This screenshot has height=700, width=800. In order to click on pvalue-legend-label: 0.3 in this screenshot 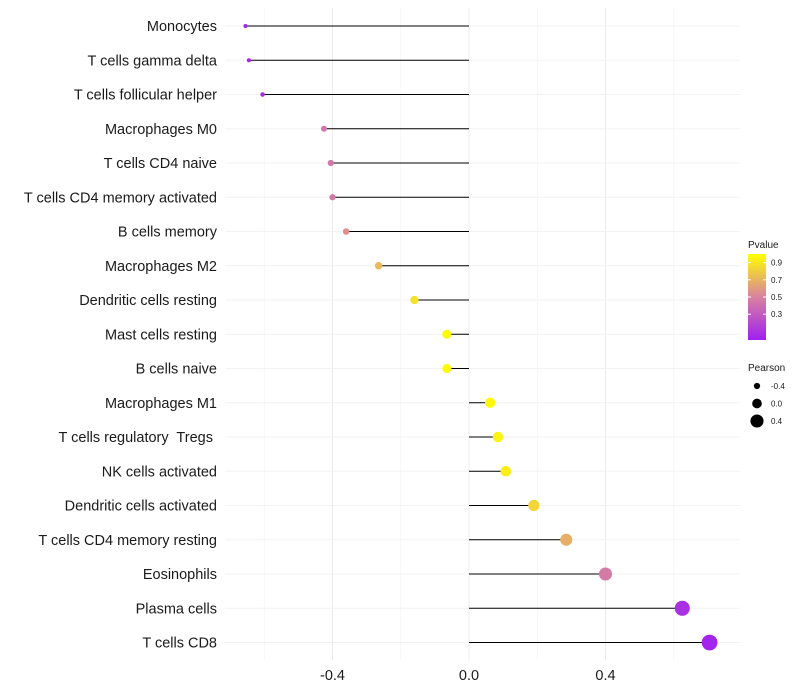, I will do `click(777, 314)`.